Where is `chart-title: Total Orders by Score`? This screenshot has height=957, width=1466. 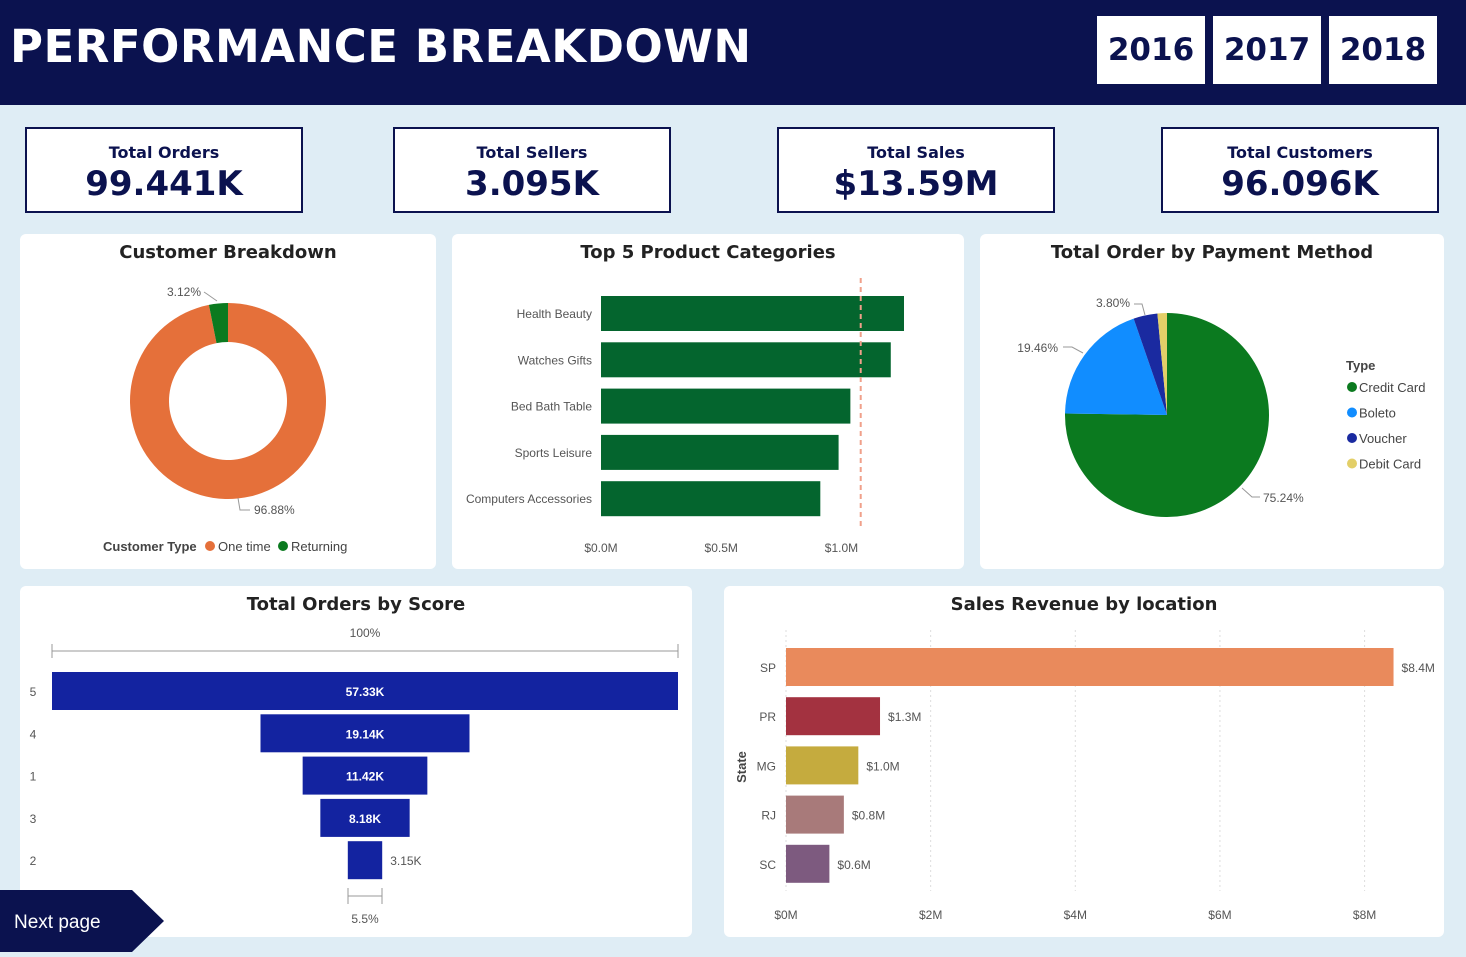
chart-title: Total Orders by Score is located at coordinates (356, 604).